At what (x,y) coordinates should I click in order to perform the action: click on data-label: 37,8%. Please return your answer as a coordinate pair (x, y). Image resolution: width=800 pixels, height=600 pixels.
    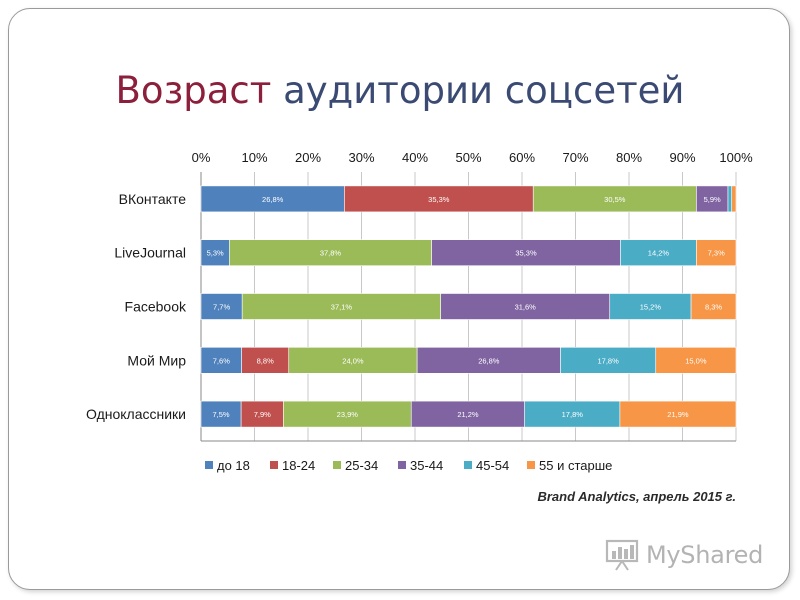
    Looking at the image, I should click on (331, 253).